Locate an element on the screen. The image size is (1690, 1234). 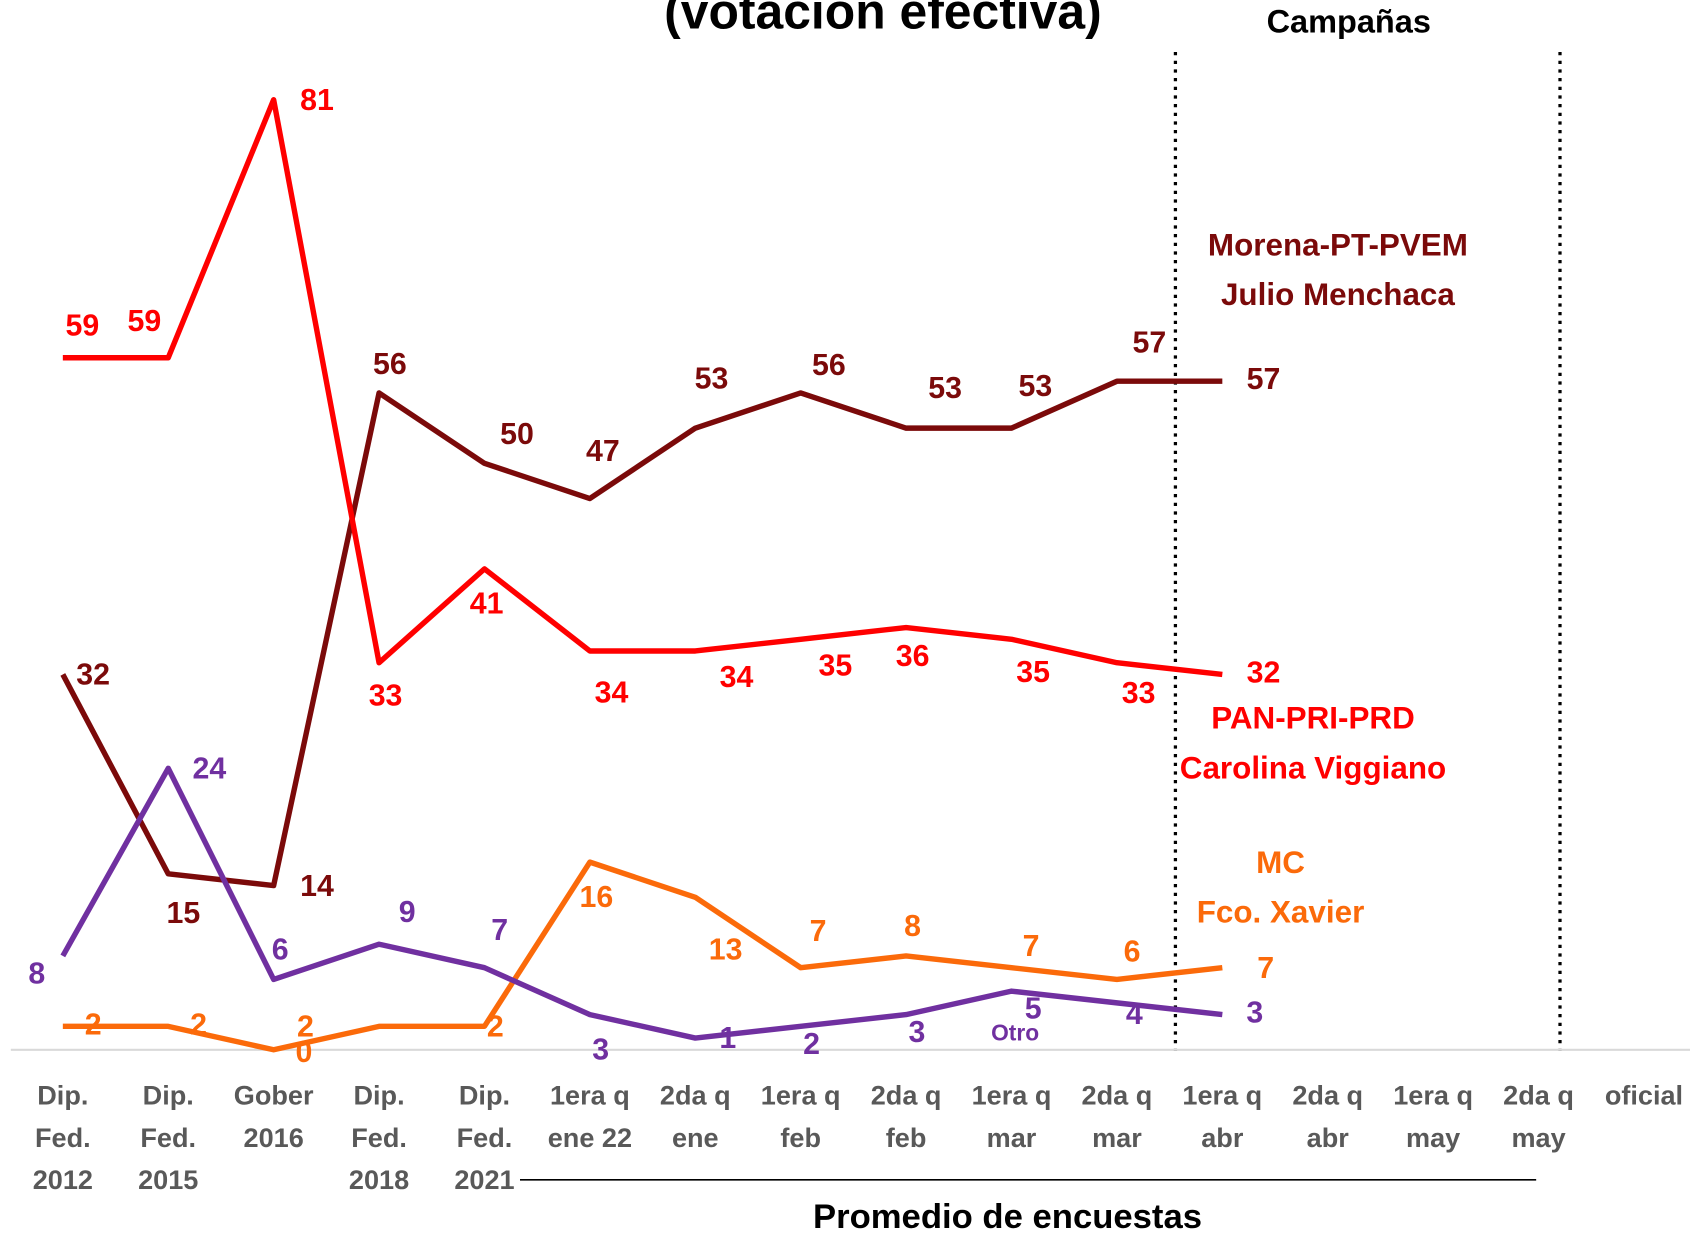
x-tick-label: 2021 is located at coordinates (484, 1179).